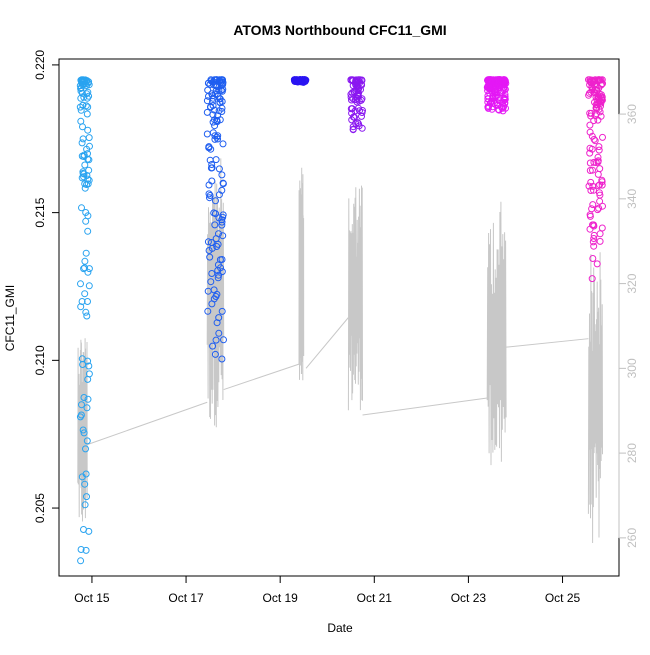 The height and width of the screenshot is (655, 650). I want to click on x-axis-label: Date, so click(340, 628).